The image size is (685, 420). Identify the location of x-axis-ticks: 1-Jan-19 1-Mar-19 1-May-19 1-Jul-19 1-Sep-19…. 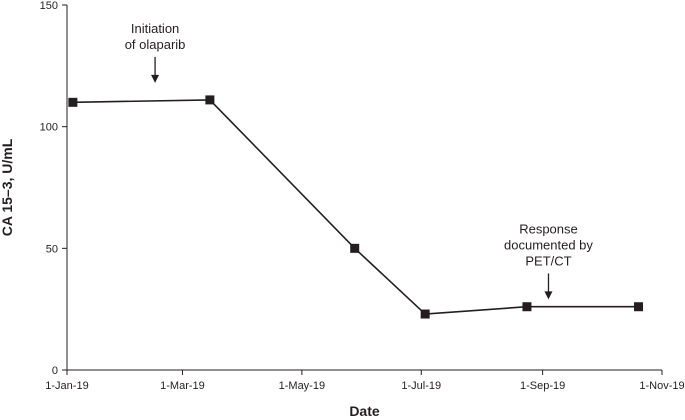
(365, 381).